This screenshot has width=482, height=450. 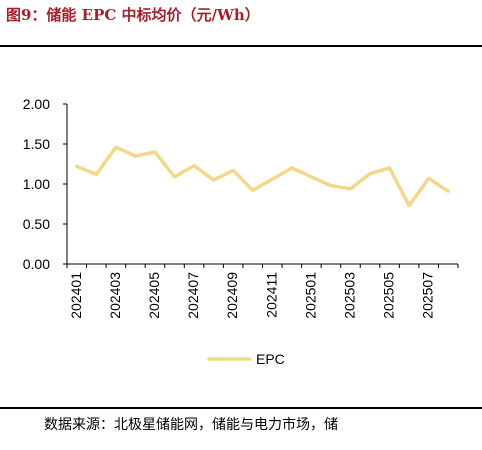 I want to click on x-tick-label: 202507, so click(x=428, y=295).